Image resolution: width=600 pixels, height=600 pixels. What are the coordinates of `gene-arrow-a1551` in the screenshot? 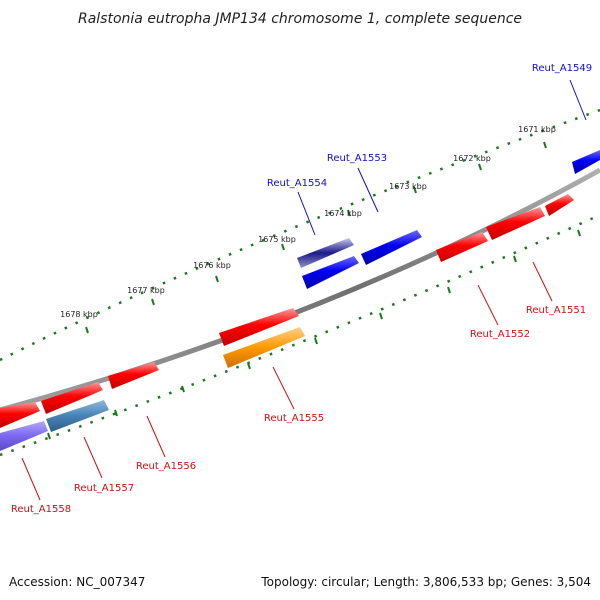 It's located at (559, 205).